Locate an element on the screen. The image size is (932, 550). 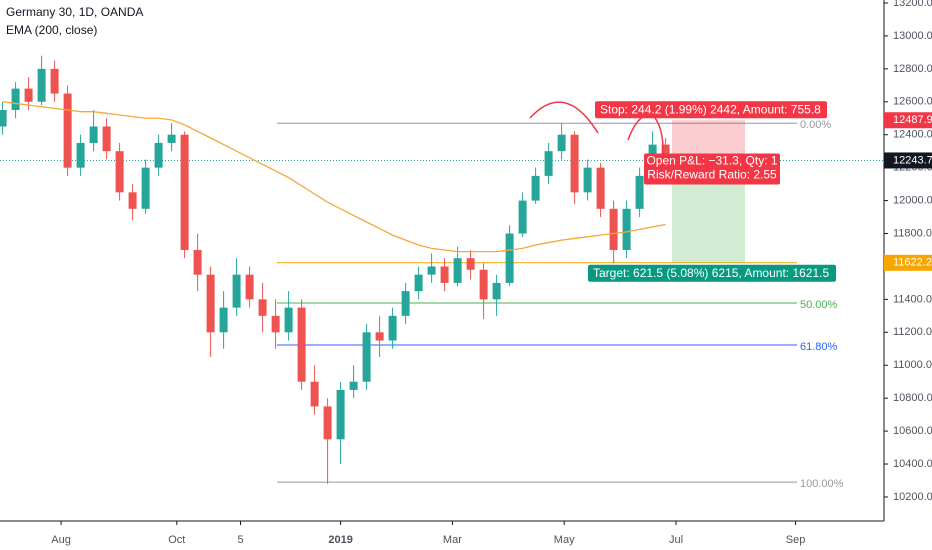
pnl-label: Open P&L: −31.3, Qty: 1 is located at coordinates (711, 161).